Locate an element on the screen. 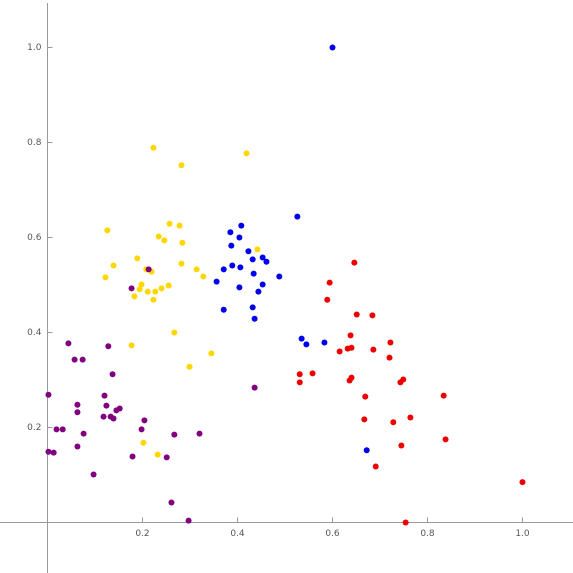  x-tick-label: 0.4 is located at coordinates (237, 534).